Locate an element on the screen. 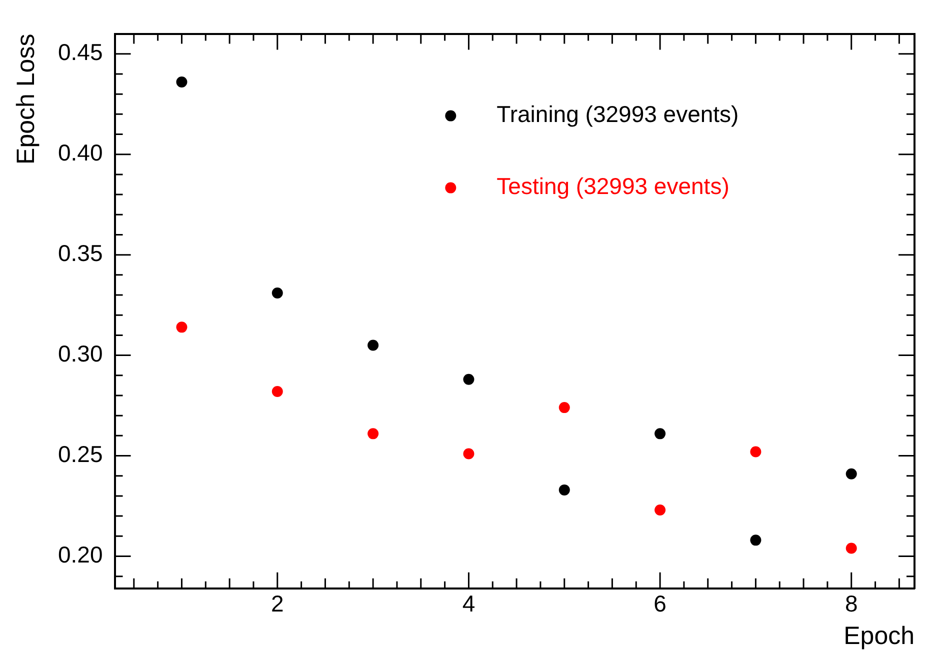 The image size is (928, 660). y-tick-label: 0.30 is located at coordinates (80, 353).